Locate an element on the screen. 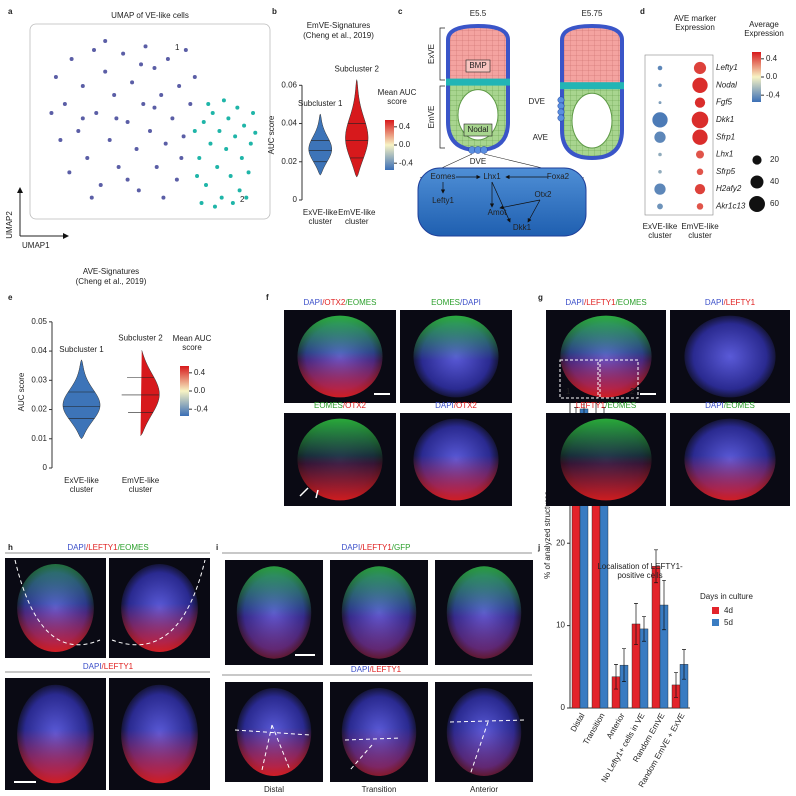  gene-node: Foxa2 is located at coordinates (558, 176).